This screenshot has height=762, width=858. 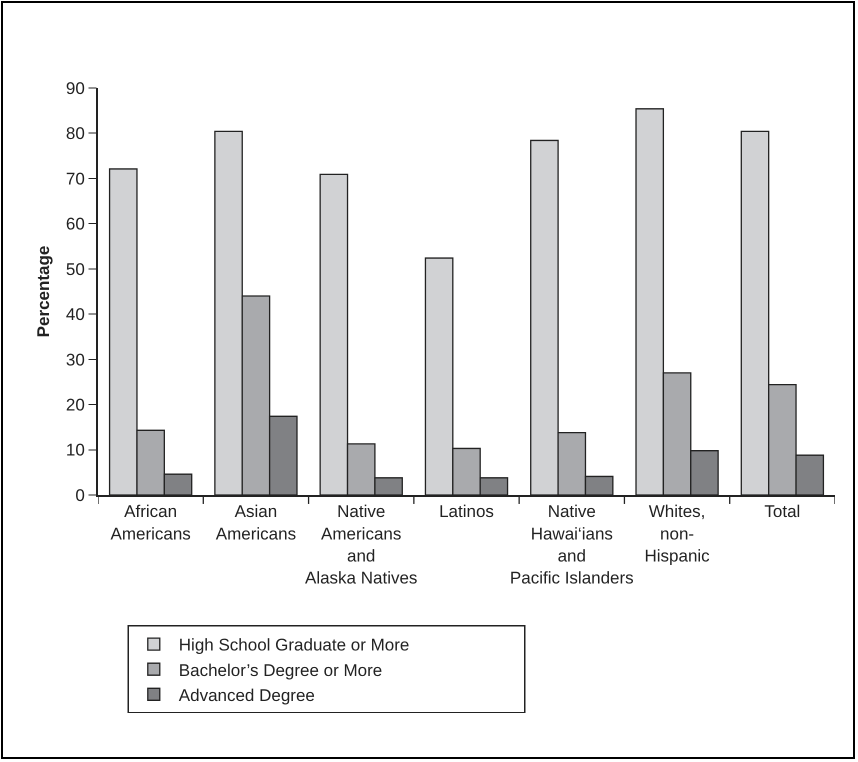 What do you see at coordinates (75, 269) in the screenshot?
I see `y-tick-label: 50` at bounding box center [75, 269].